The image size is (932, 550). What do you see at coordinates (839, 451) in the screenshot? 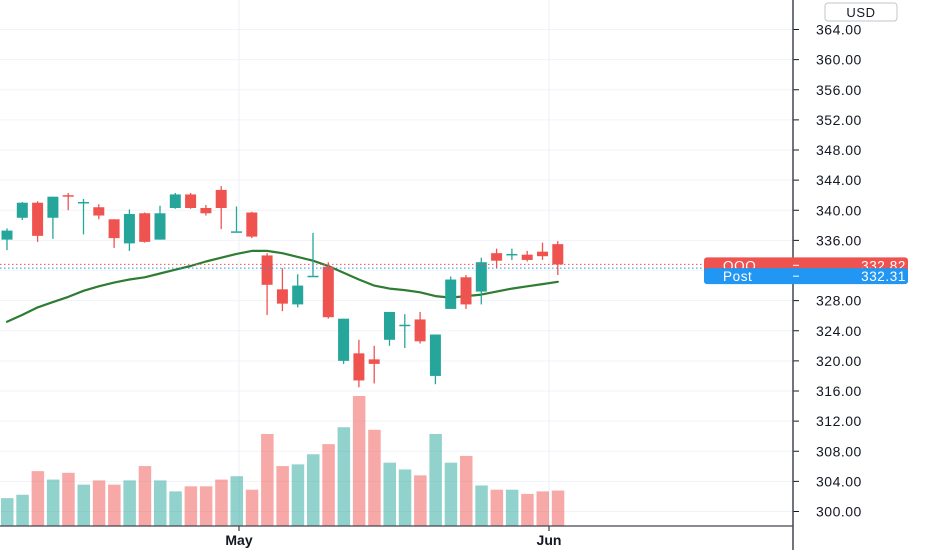
I see `y-tick-label: 308.00` at bounding box center [839, 451].